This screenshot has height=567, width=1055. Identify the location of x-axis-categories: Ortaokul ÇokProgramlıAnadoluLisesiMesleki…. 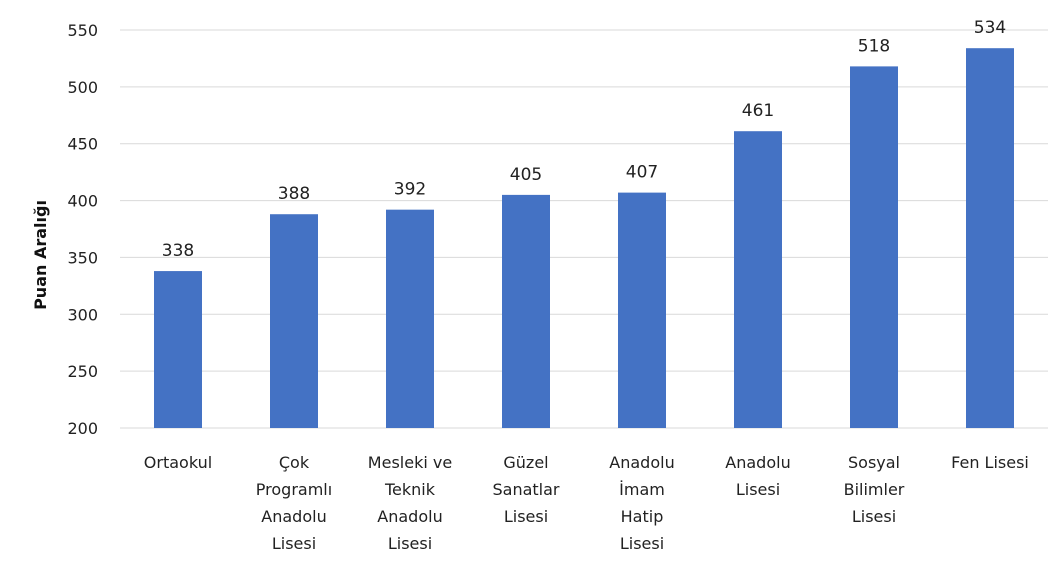
(586, 503).